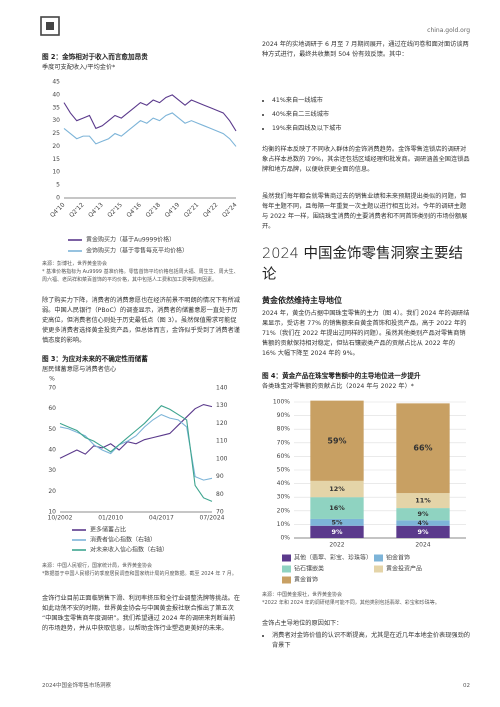  Describe the element at coordinates (77, 210) in the screenshot. I see `x-tick-label: Q2'12` at that location.